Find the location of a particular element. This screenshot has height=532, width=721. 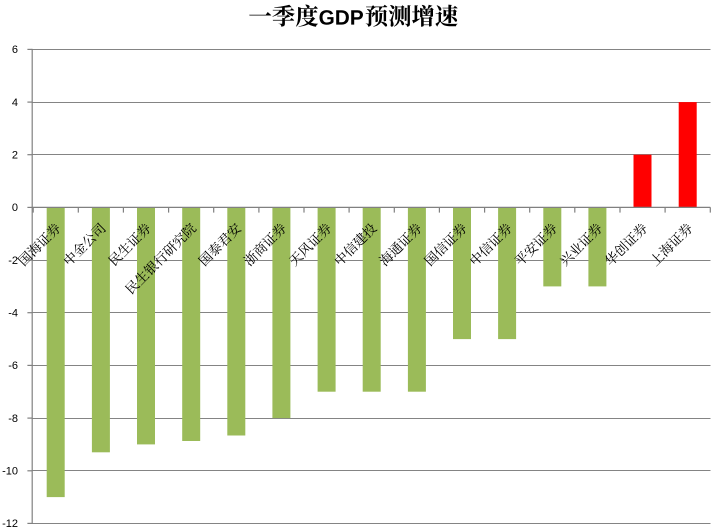

svg-text: 0 is located at coordinates (15, 208).